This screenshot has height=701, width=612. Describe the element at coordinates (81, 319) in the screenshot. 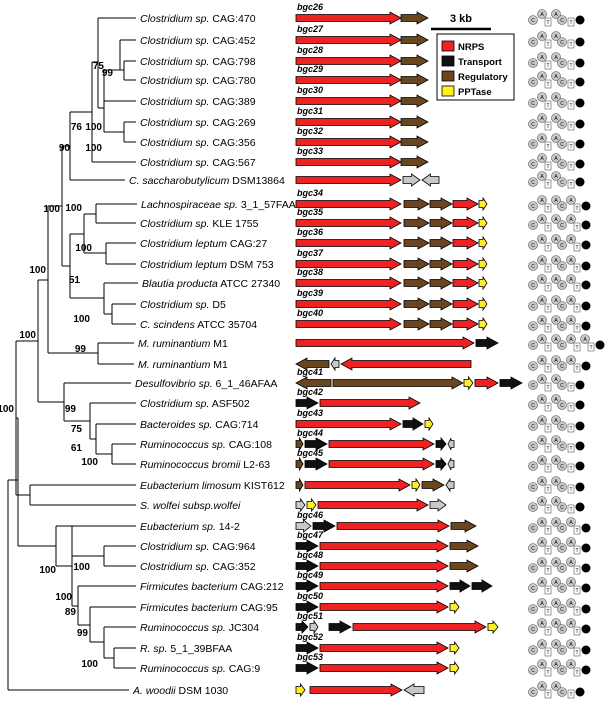

I see `bootstrap-value: 100` at that location.